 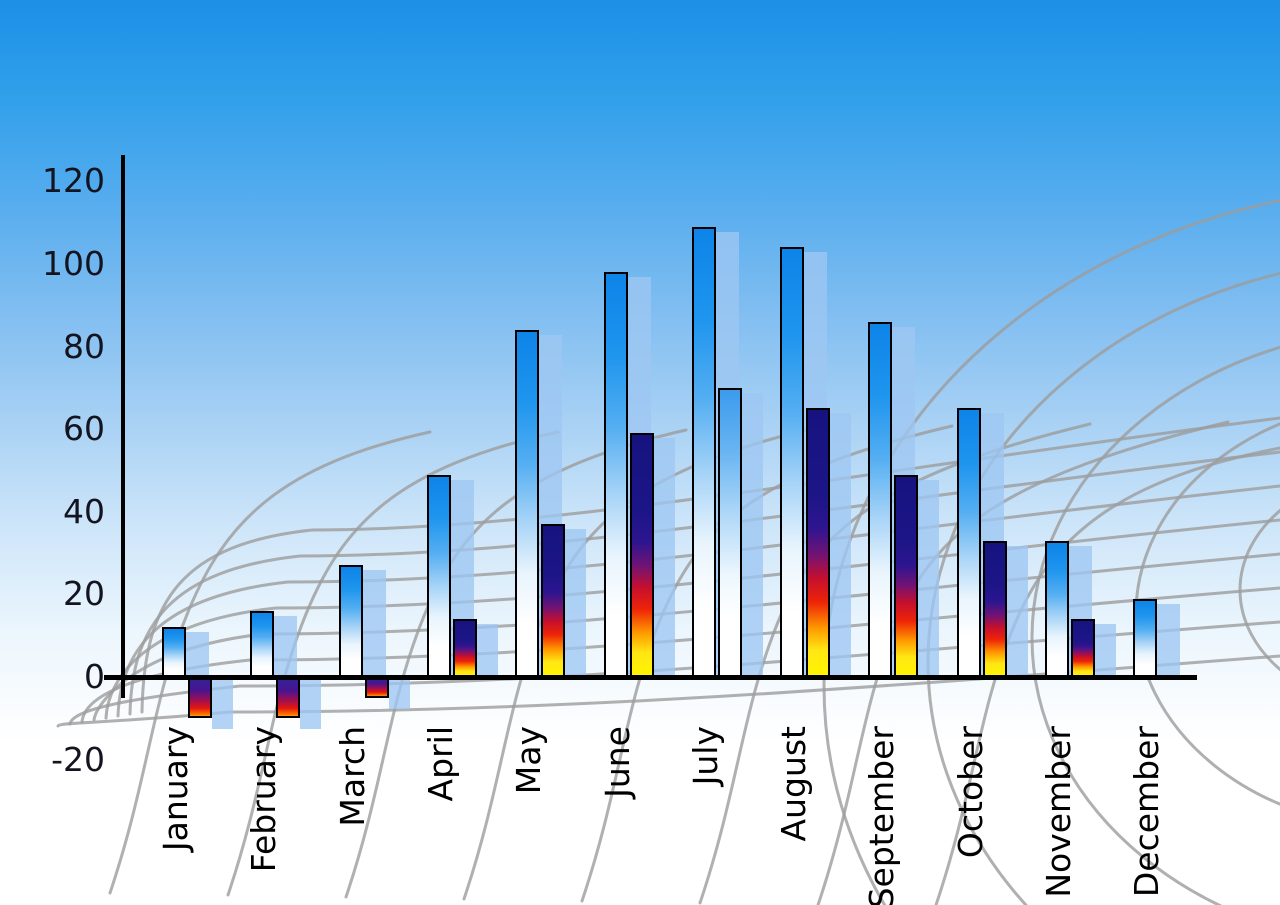 I want to click on bar-april-secondary-shadow, so click(x=487, y=651).